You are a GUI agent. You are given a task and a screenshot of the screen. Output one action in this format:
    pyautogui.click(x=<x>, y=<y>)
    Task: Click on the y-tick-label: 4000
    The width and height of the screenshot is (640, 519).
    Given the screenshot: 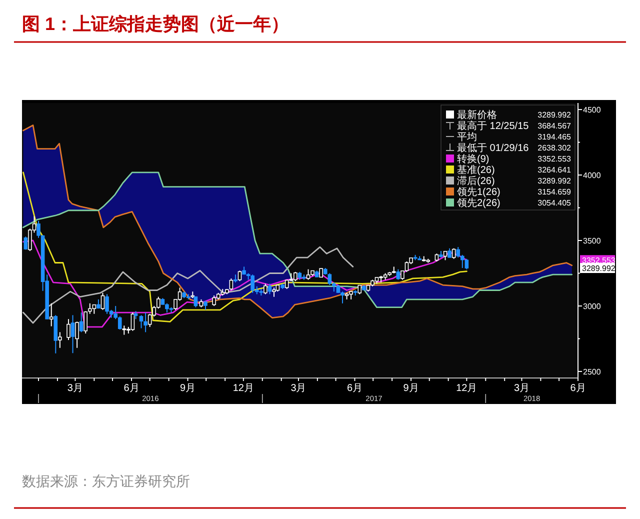 What is the action you would take?
    pyautogui.click(x=592, y=175)
    